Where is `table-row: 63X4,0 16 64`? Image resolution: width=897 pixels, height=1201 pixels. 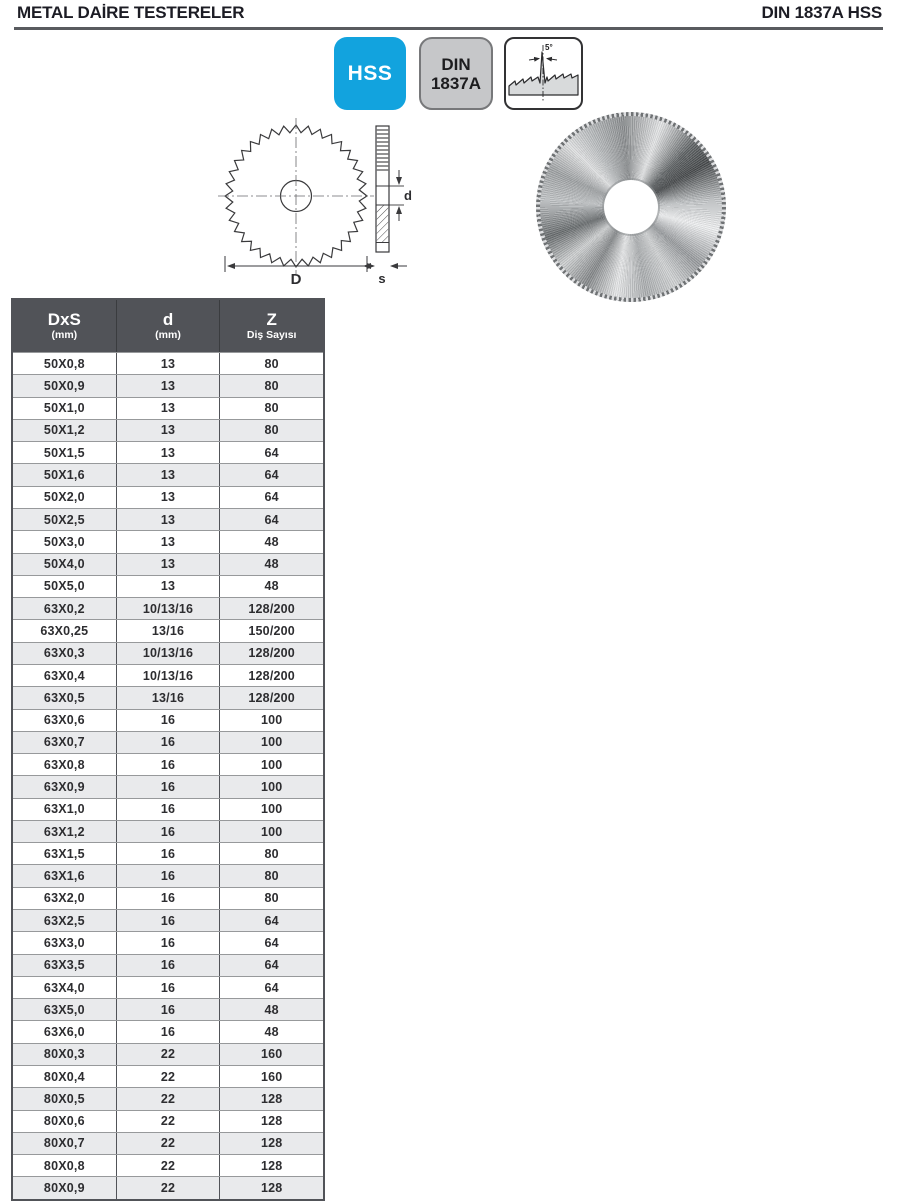
table-row: 63X4,0 16 64 is located at coordinates (168, 987).